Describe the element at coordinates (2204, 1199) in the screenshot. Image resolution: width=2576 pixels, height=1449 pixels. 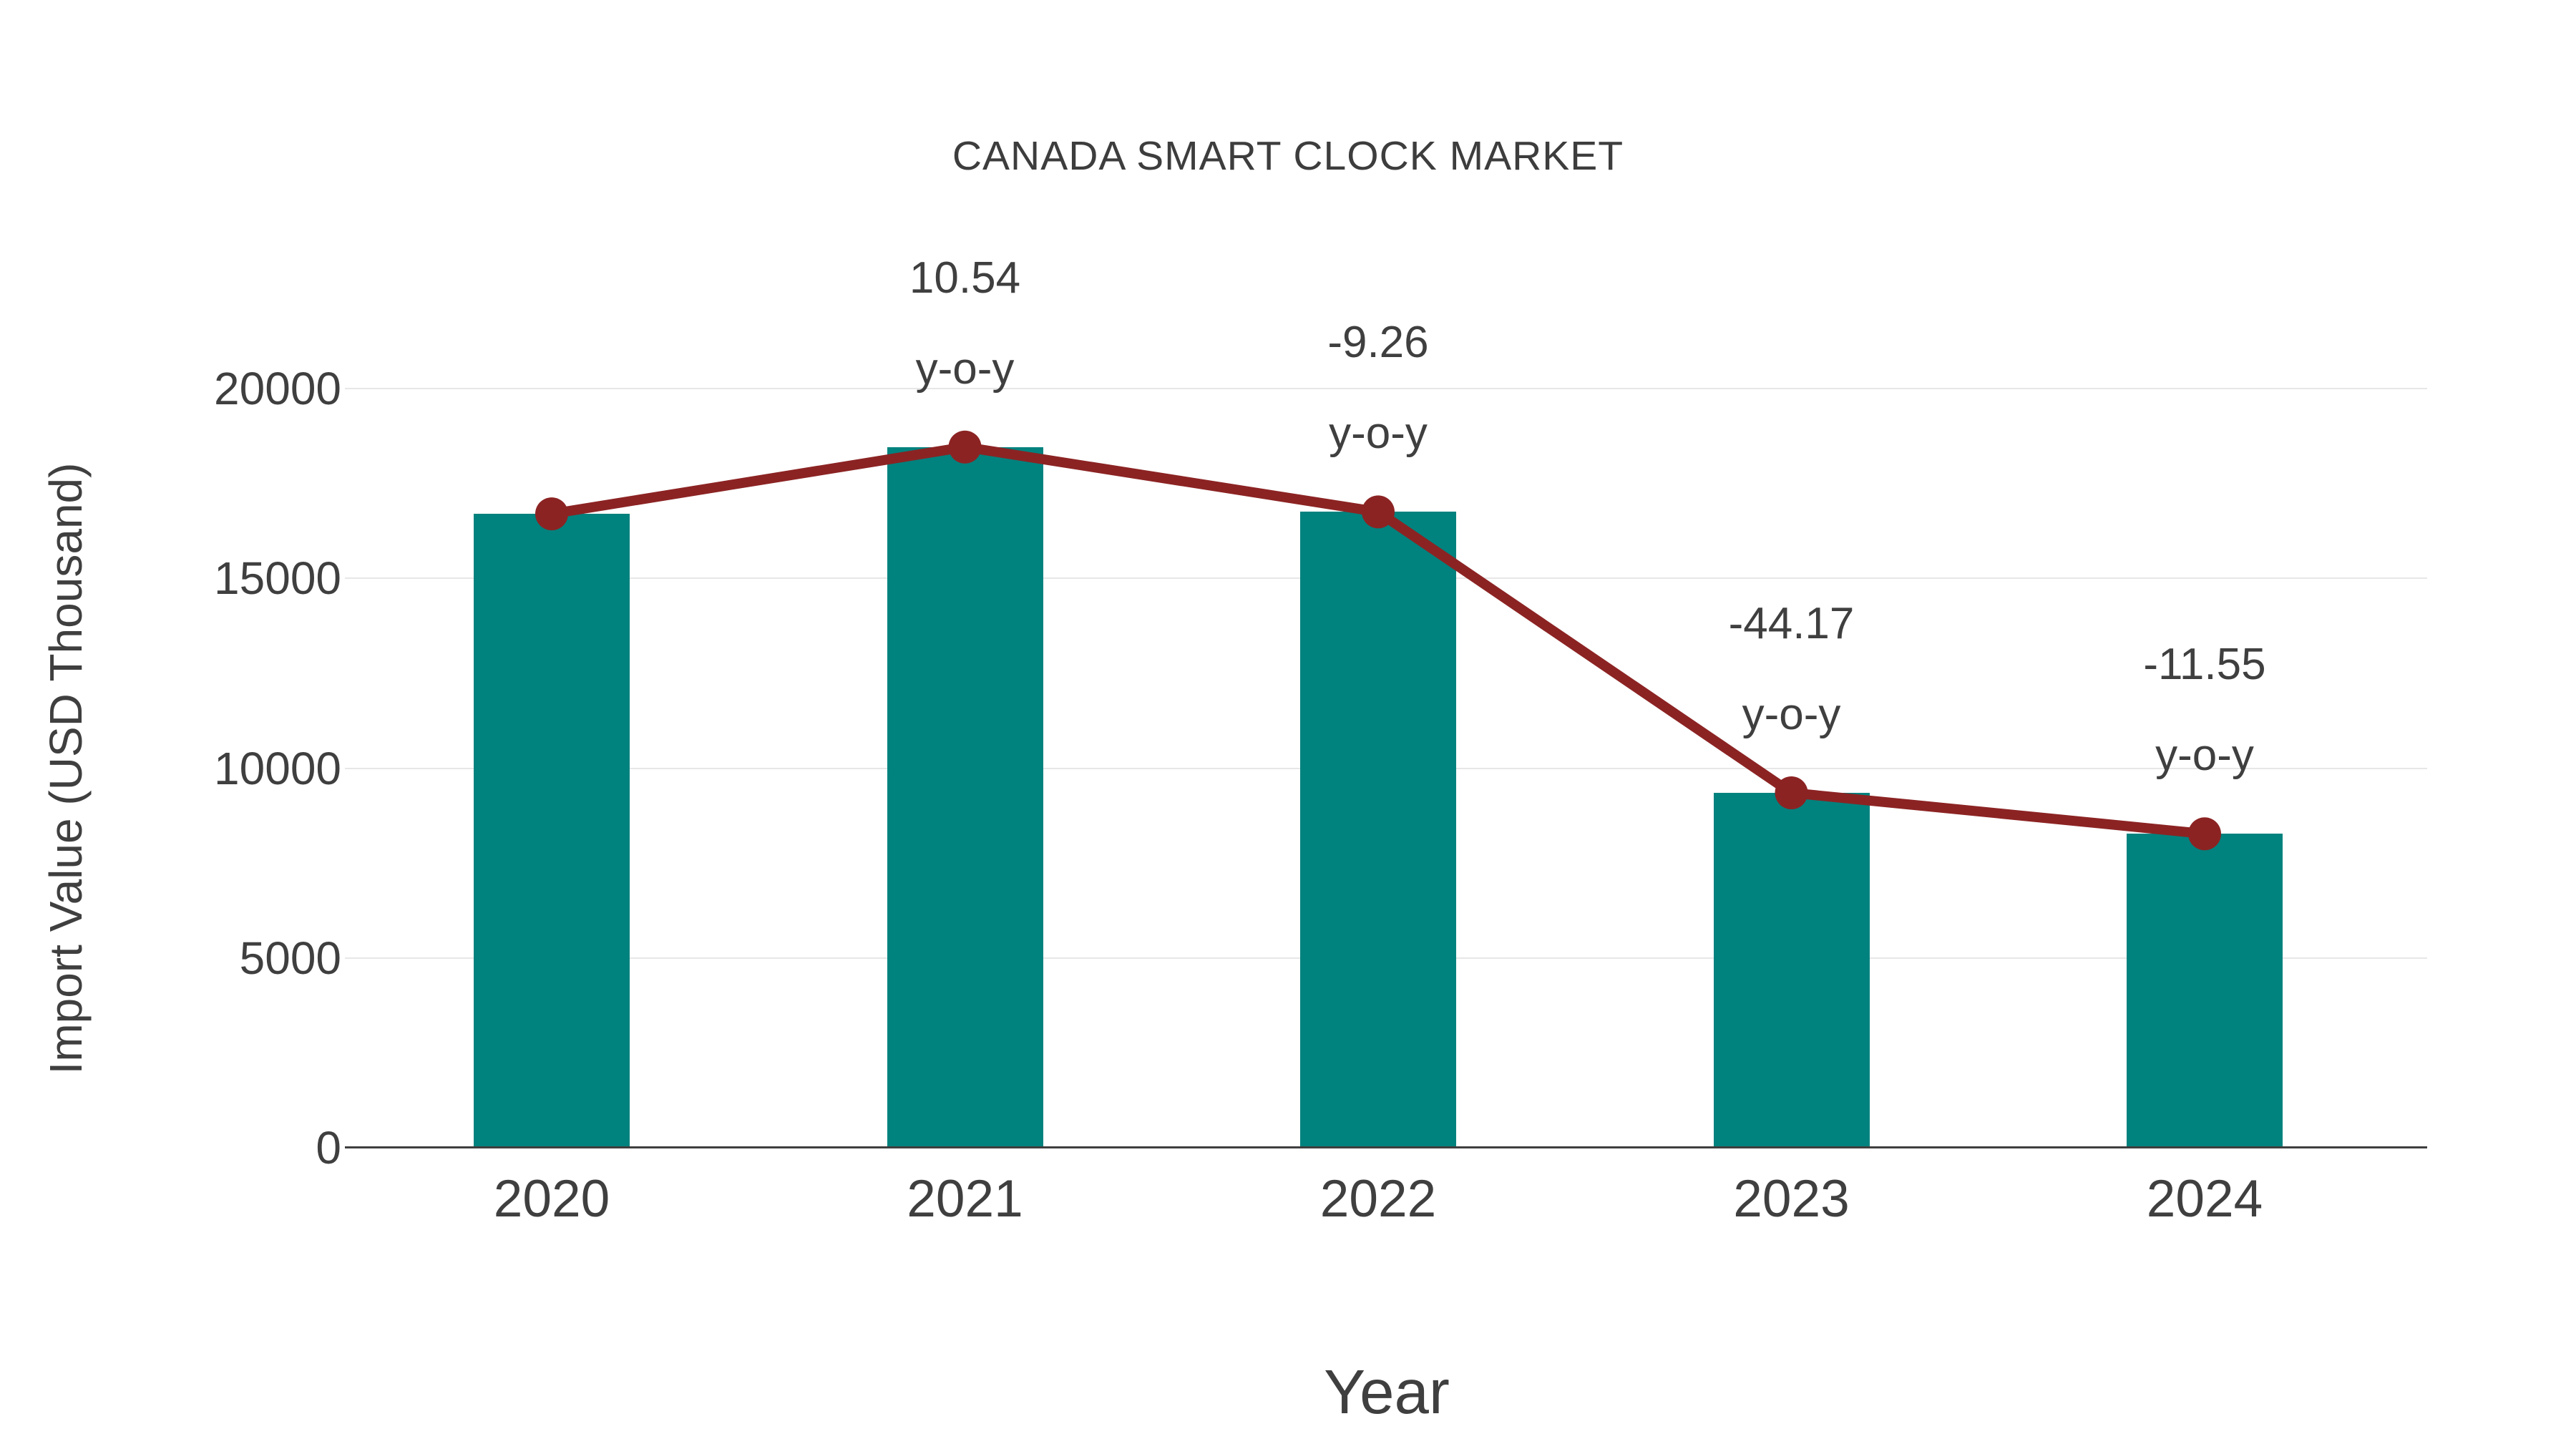
I see `x-tick-label-2024: 2024` at that location.